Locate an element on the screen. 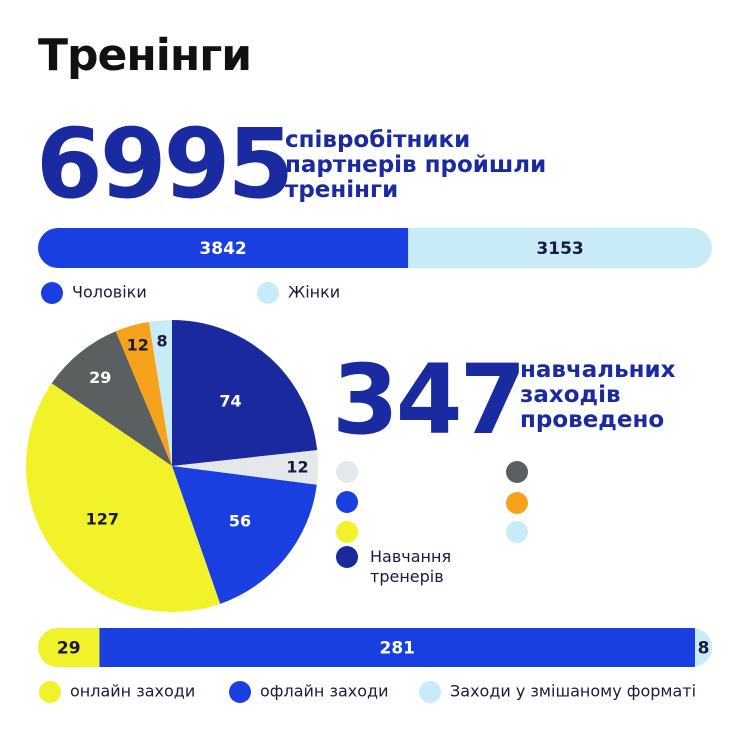 Image resolution: width=750 pixels, height=750 pixels. legend-label: Жінки is located at coordinates (314, 292).